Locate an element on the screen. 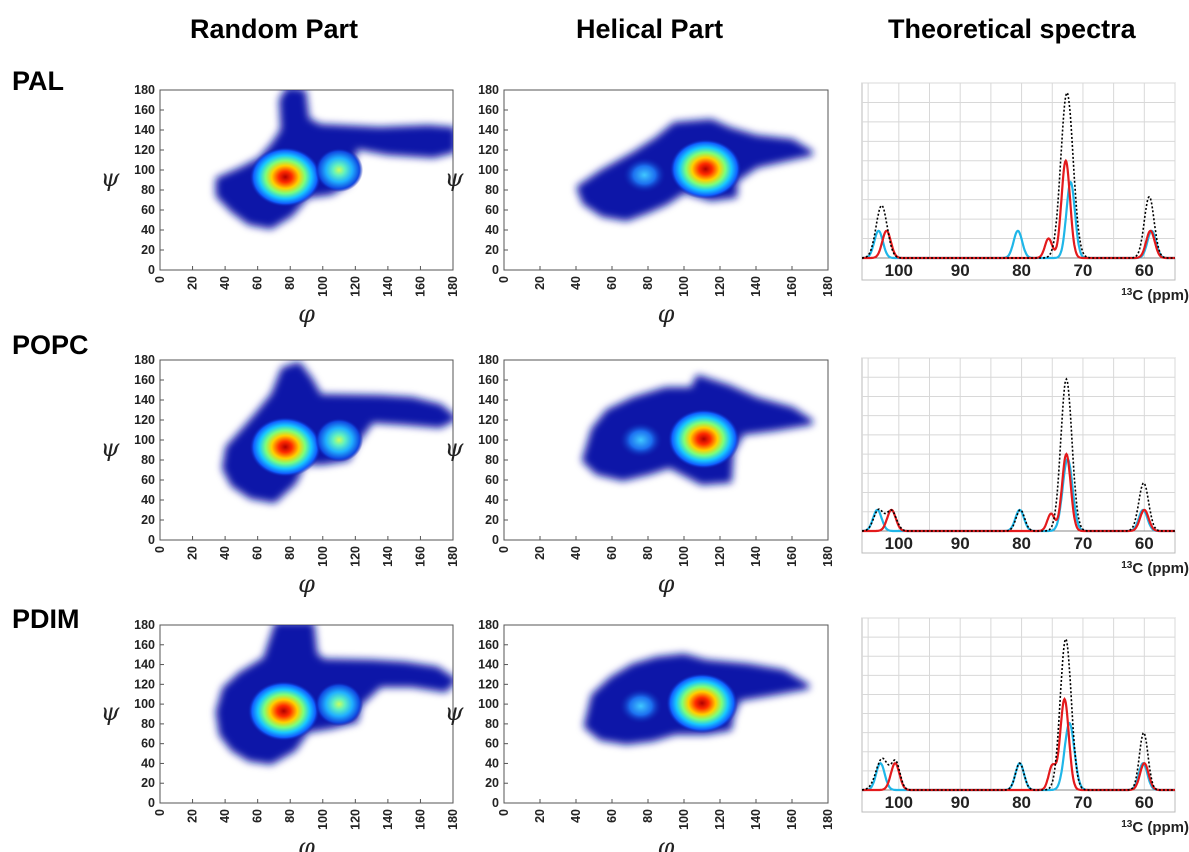 The height and width of the screenshot is (852, 1189). y-tick-label: 80 is located at coordinates (492, 460).